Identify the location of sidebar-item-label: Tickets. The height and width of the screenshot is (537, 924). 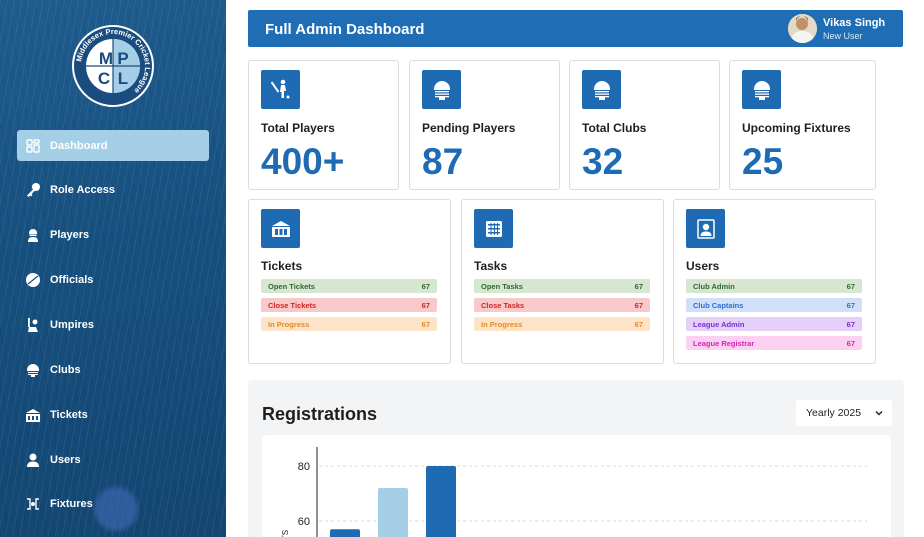
(69, 414).